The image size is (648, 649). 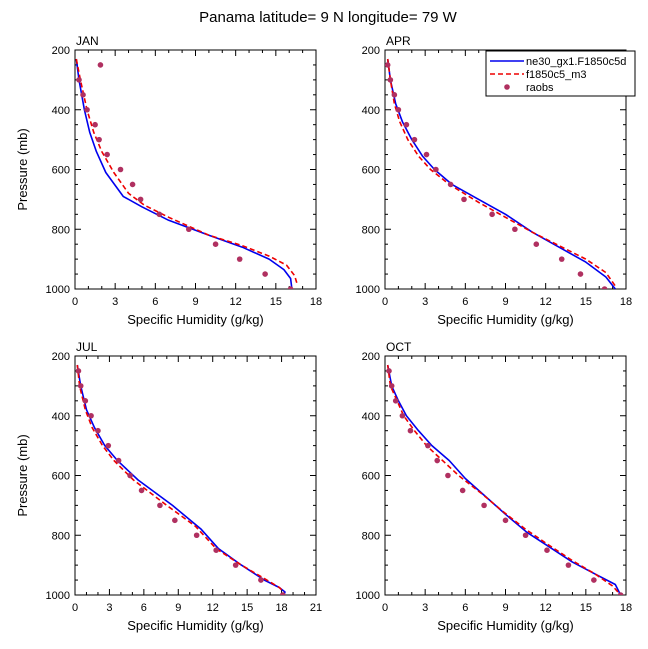 What do you see at coordinates (328, 17) in the screenshot?
I see `figure-title: Panama latitude= 9 N longitude= 79 W` at bounding box center [328, 17].